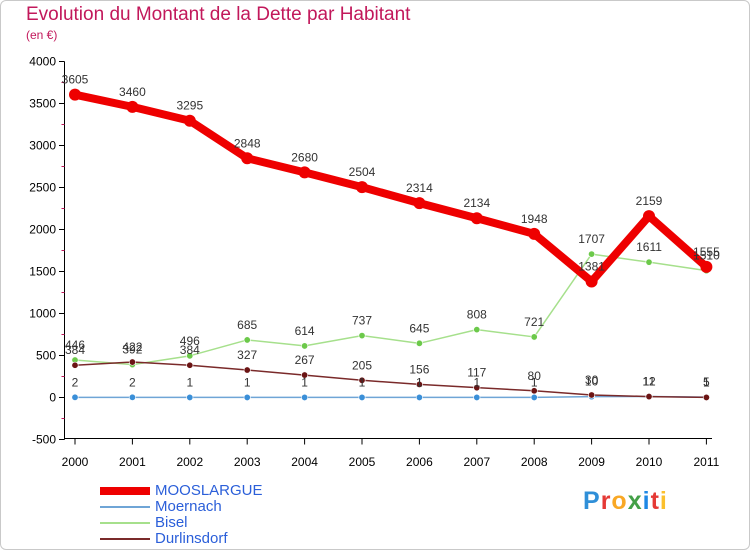 This screenshot has height=550, width=750. Describe the element at coordinates (706, 256) in the screenshot. I see `data-label-bisel: 1510` at that location.